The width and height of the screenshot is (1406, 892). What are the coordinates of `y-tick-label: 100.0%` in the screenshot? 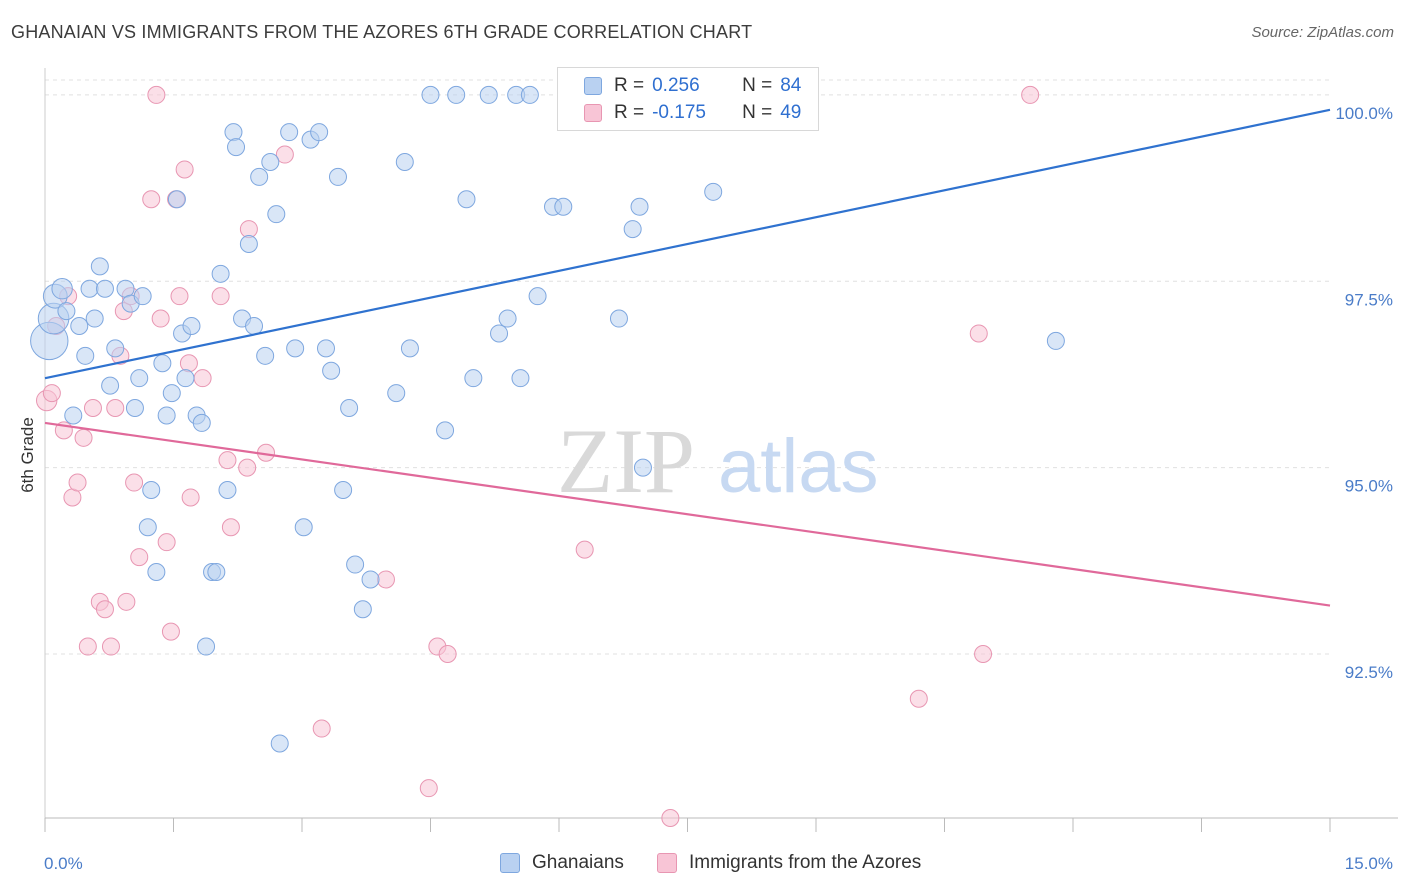 It's located at (1364, 113).